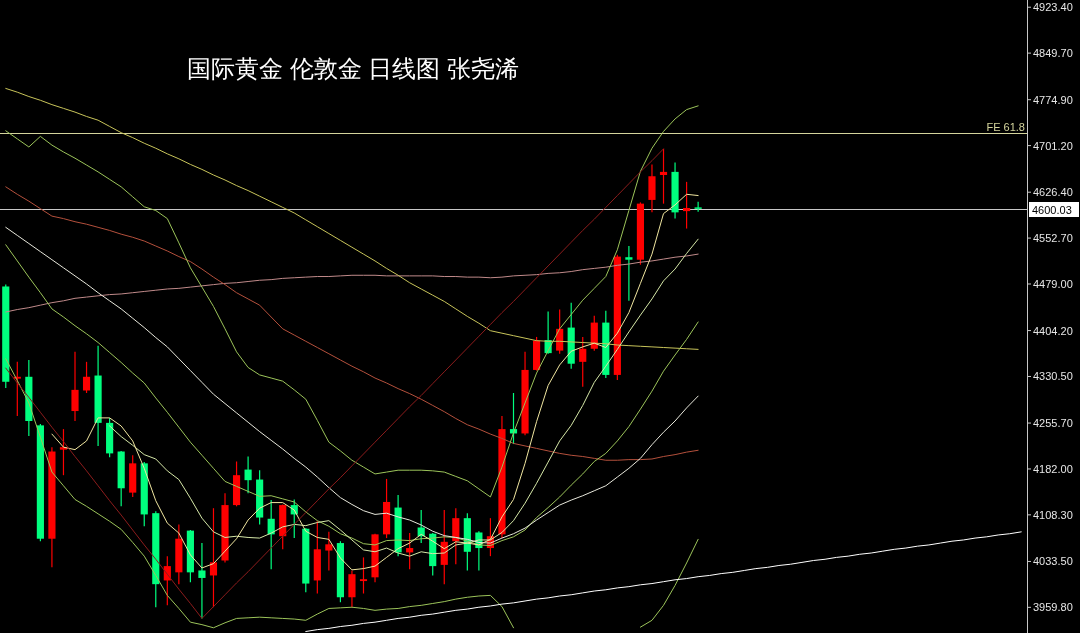 The image size is (1080, 633). Describe the element at coordinates (1053, 607) in the screenshot. I see `y-tick-label: 3959.80` at that location.